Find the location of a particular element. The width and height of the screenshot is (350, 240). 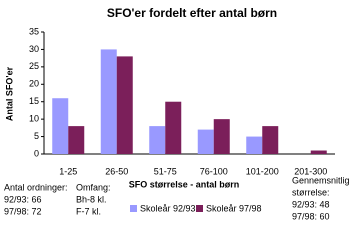

annotation: Antal ordninger: is located at coordinates (36, 187).